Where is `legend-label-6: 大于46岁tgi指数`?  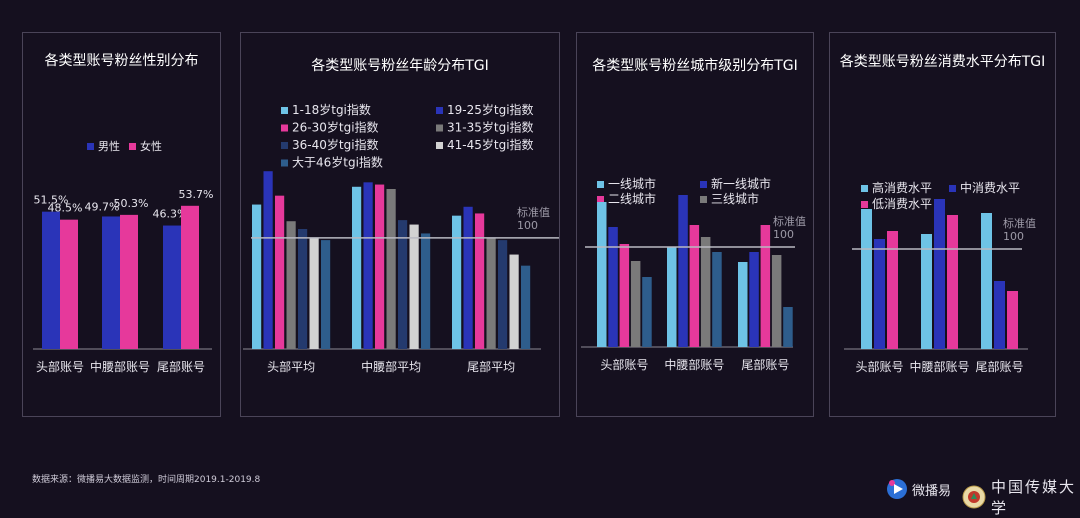 legend-label-6: 大于46岁tgi指数 is located at coordinates (337, 162).